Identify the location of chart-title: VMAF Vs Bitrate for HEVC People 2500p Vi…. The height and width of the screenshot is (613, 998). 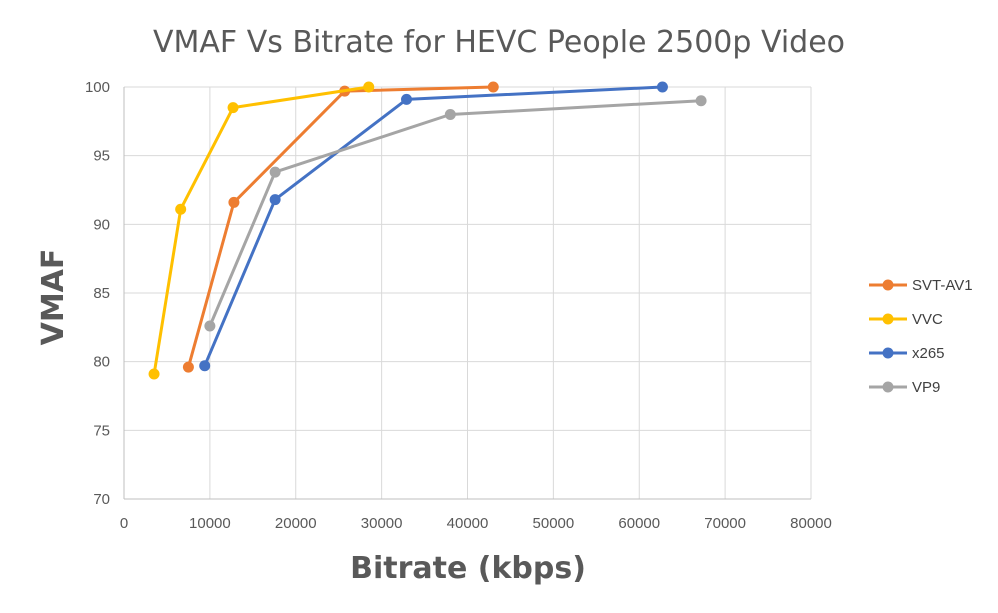
(499, 42).